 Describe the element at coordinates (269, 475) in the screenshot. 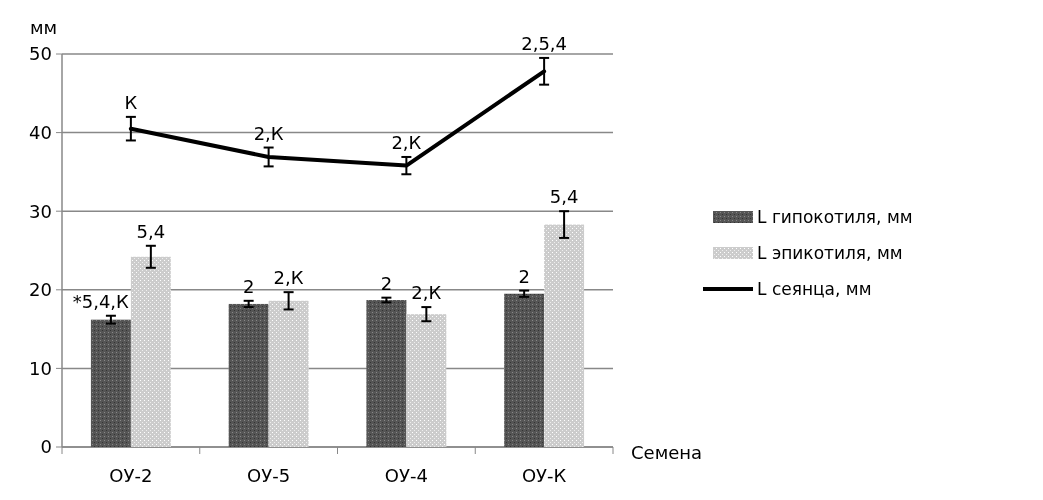

I see `x-tick-label: ОУ-5` at that location.